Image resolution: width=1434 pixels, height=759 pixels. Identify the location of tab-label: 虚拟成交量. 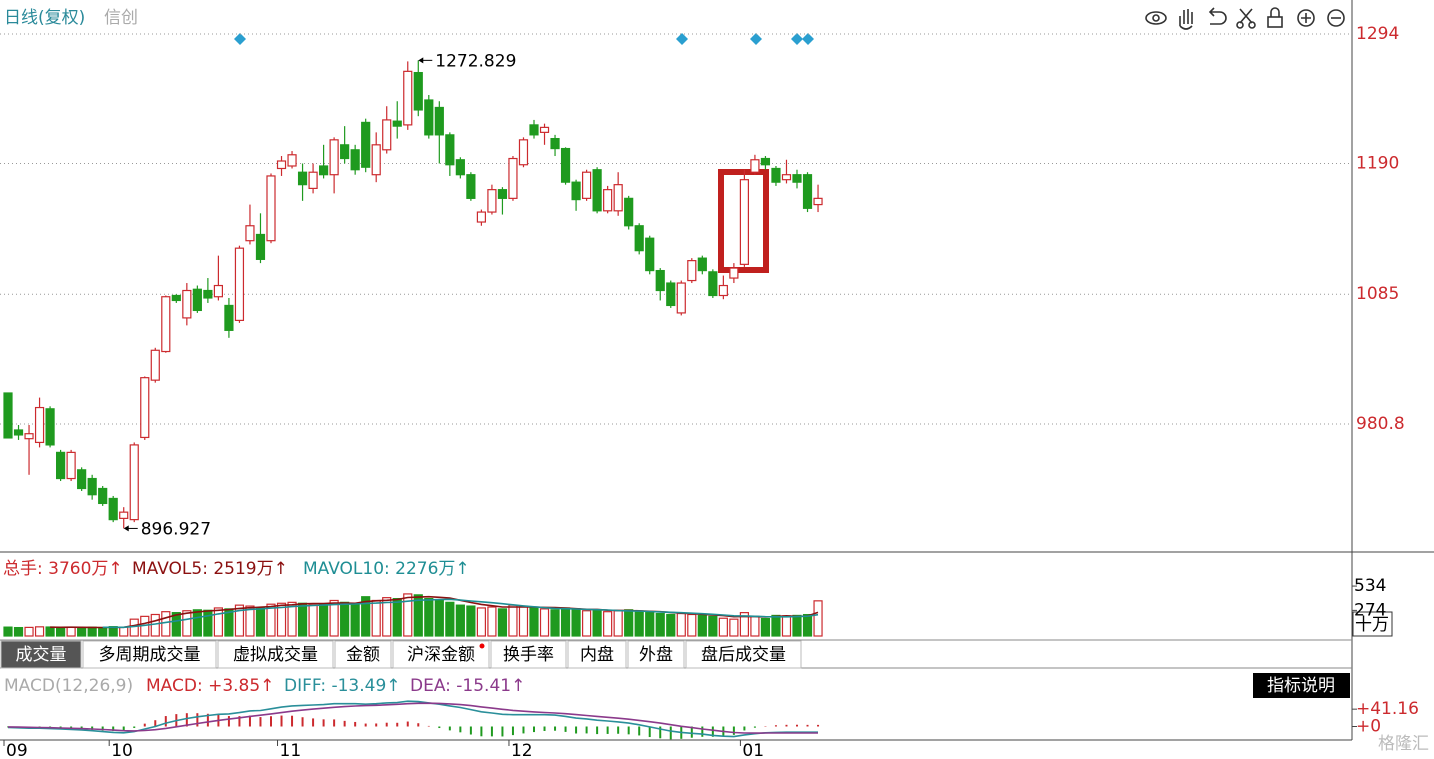
(275, 655).